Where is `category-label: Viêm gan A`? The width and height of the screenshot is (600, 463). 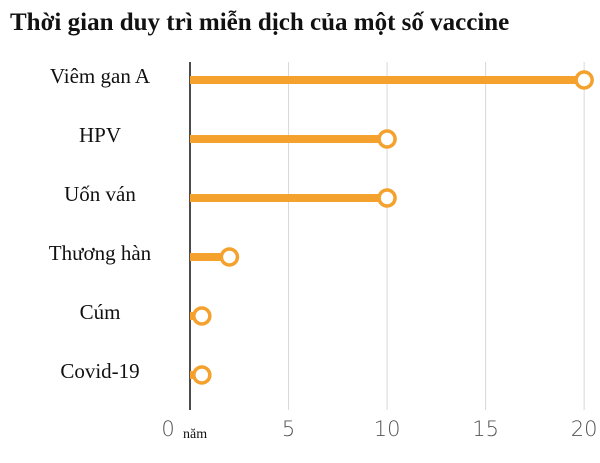
category-label: Viêm gan A is located at coordinates (100, 76).